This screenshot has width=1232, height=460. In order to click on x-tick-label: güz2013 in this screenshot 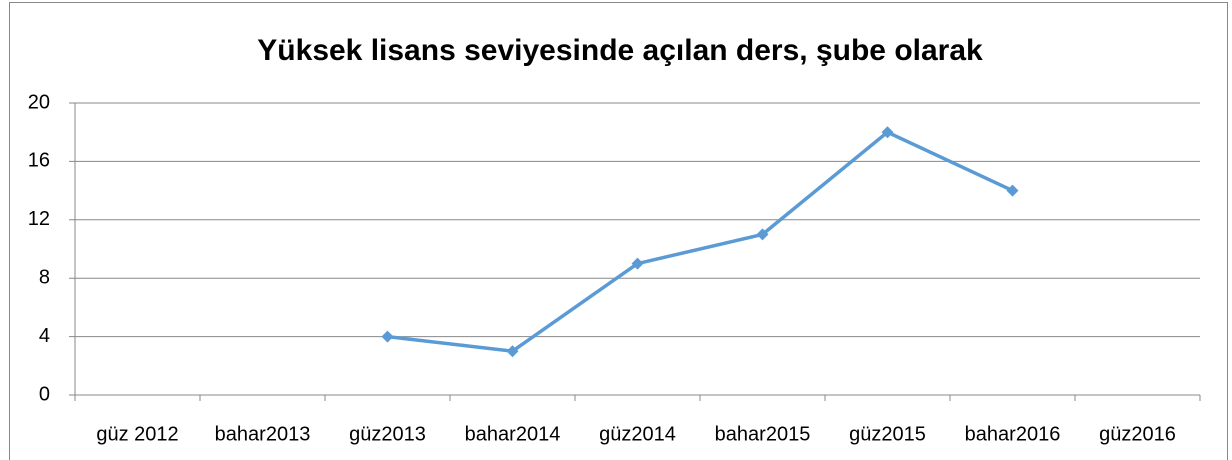, I will do `click(387, 434)`.